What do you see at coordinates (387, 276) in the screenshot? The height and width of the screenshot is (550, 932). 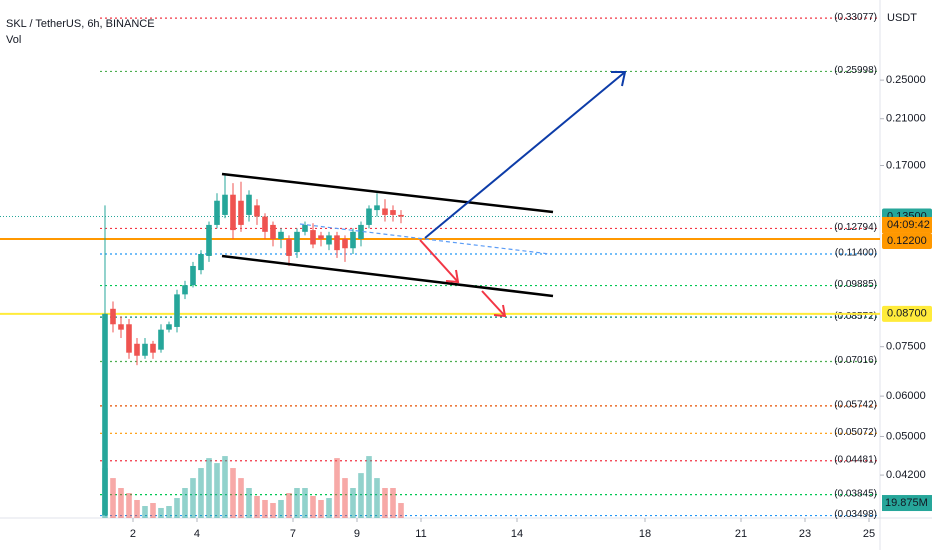 I see `channel-bottom` at bounding box center [387, 276].